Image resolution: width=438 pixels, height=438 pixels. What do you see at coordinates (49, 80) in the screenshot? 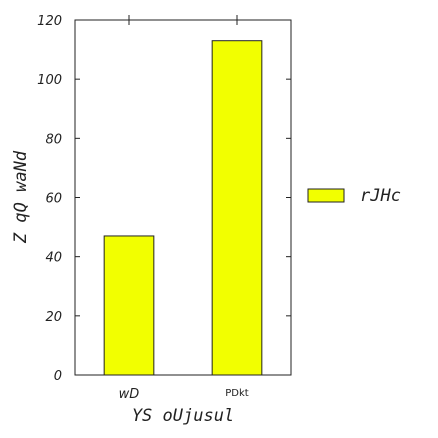
I see `y-tick-label: 100` at bounding box center [49, 80].